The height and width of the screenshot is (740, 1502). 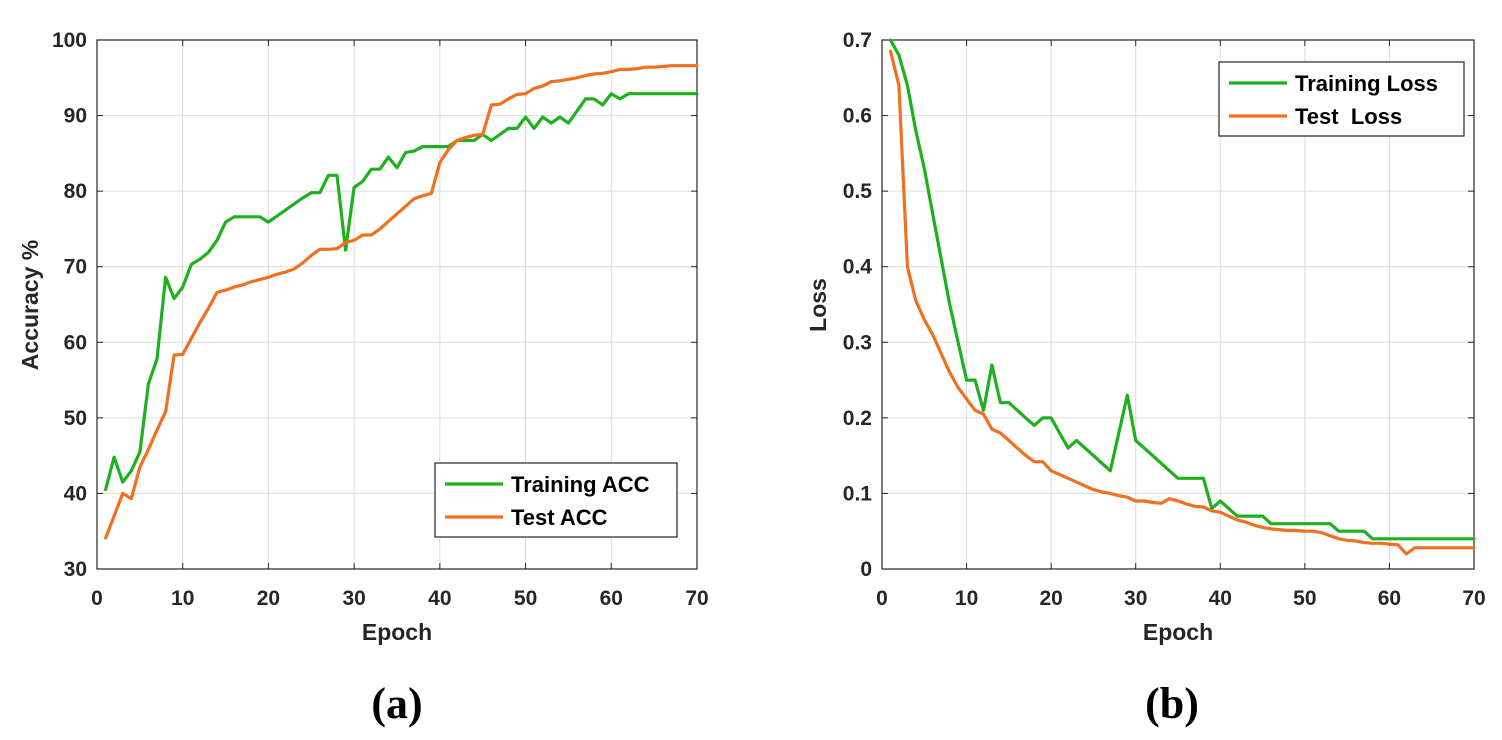 What do you see at coordinates (30, 305) in the screenshot?
I see `chart-1-y-axis-label: Accuracy %` at bounding box center [30, 305].